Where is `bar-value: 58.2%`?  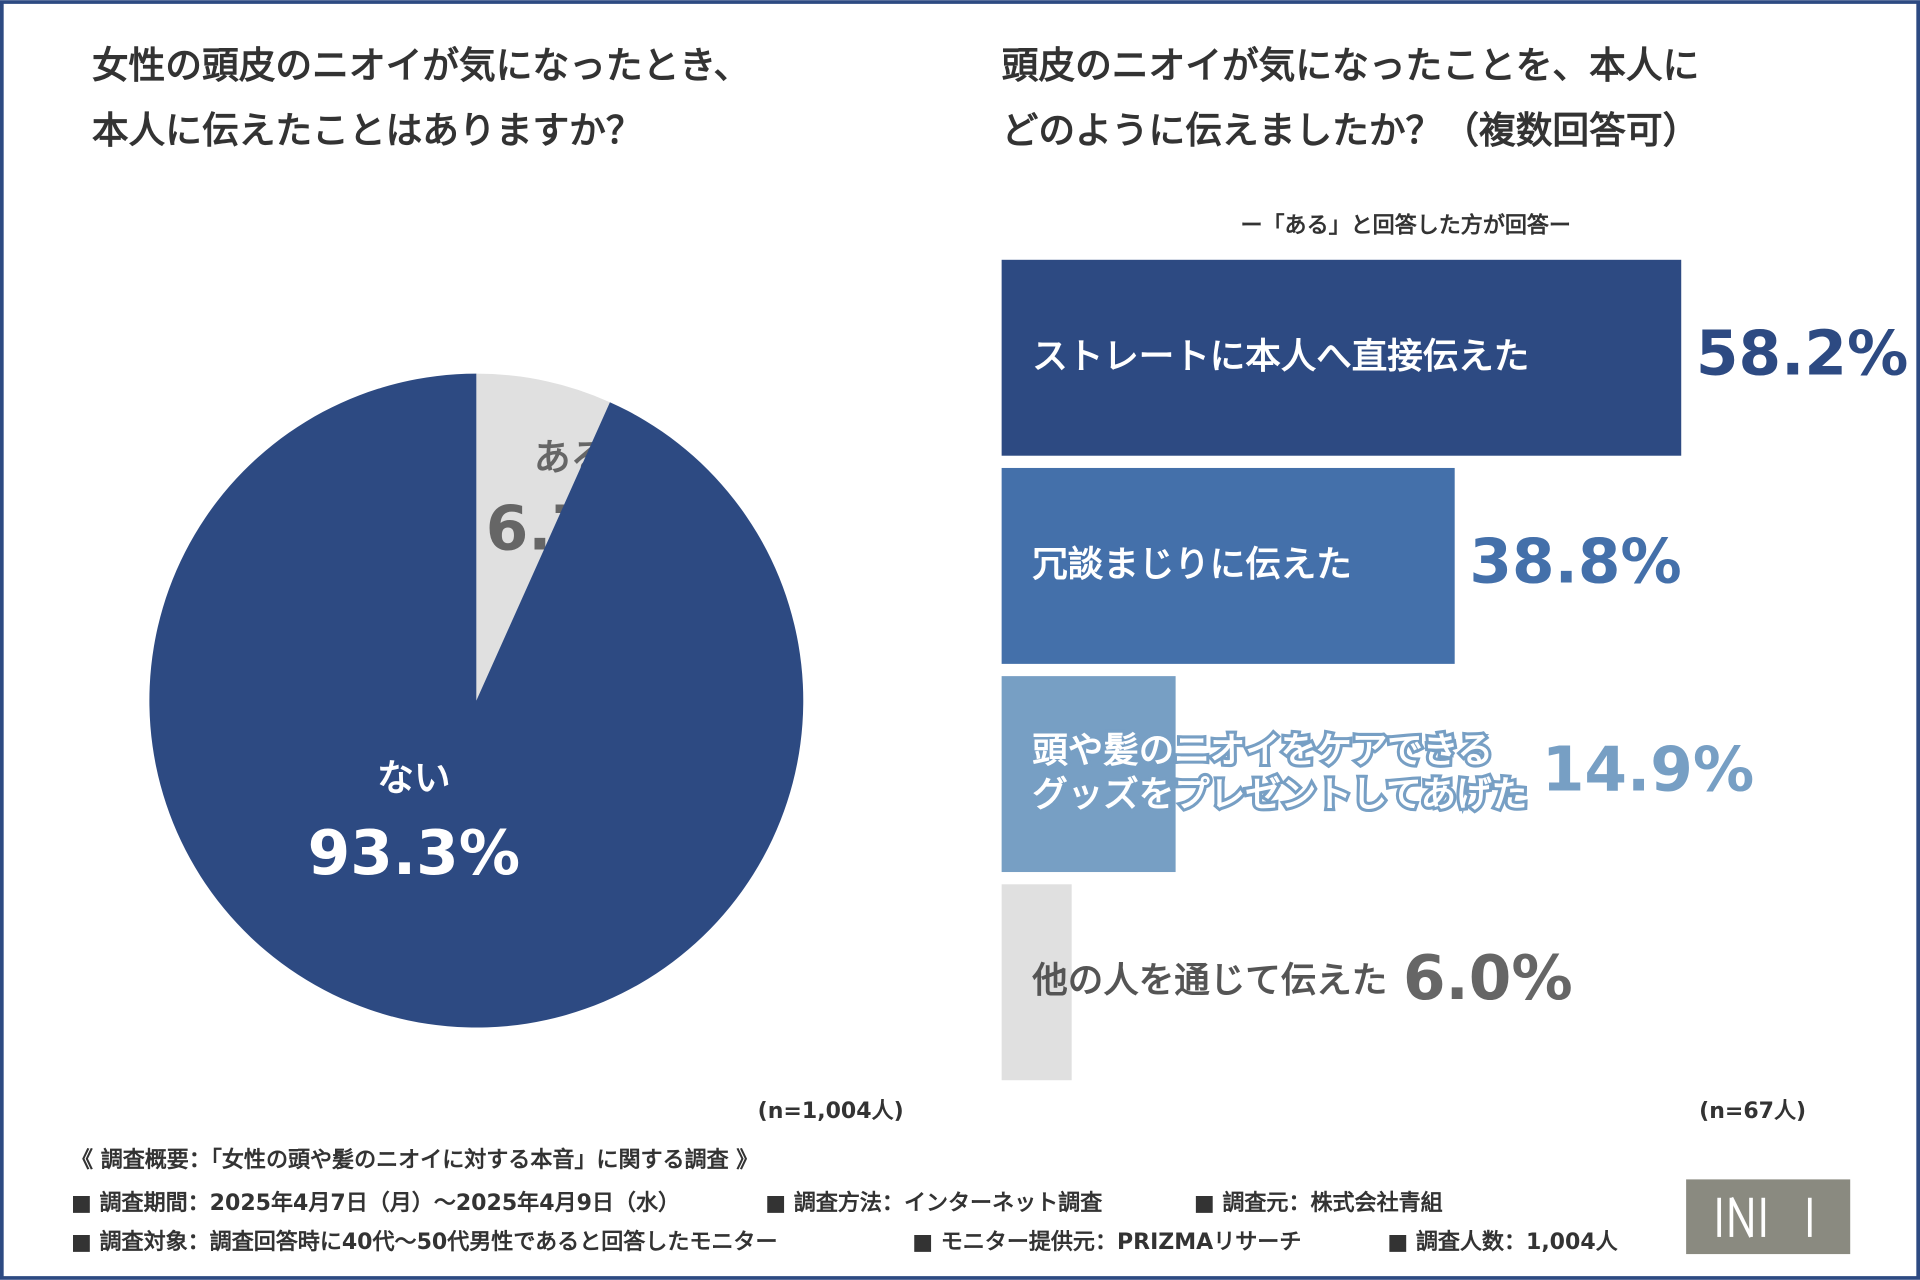
bar-value: 58.2% is located at coordinates (1802, 353).